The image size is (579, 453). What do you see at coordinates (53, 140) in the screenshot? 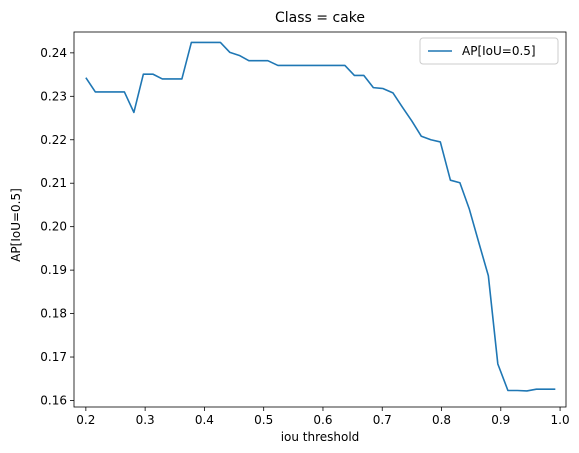
I see `y-tick-label: 0.22` at bounding box center [53, 140].